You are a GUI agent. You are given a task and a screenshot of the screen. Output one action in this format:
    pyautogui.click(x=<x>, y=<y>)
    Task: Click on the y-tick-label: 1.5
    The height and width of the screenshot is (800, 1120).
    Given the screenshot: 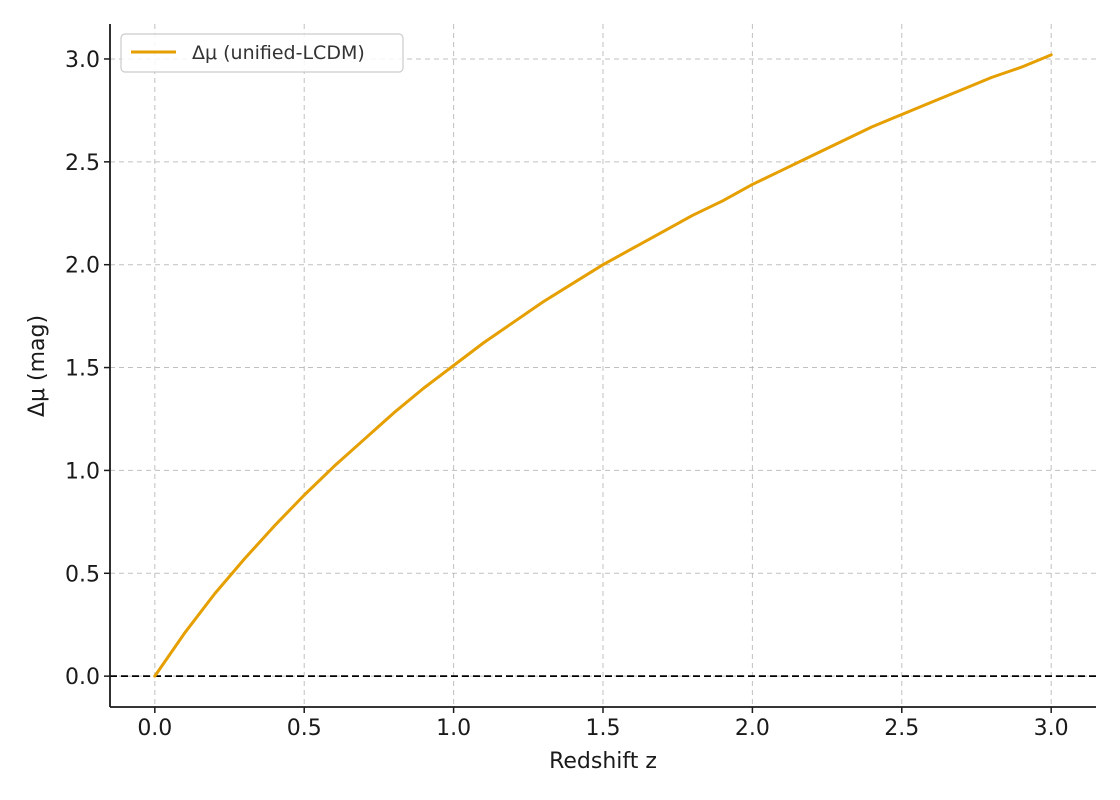 What is the action you would take?
    pyautogui.click(x=82, y=369)
    